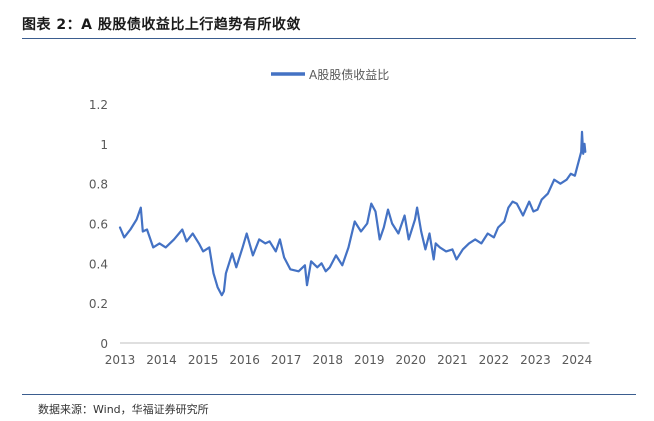  I want to click on x-tick-label: 2013, so click(120, 360).